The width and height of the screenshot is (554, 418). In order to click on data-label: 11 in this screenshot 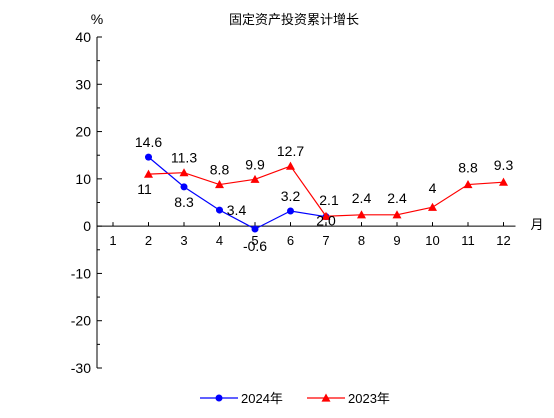, I will do `click(144, 189)`.